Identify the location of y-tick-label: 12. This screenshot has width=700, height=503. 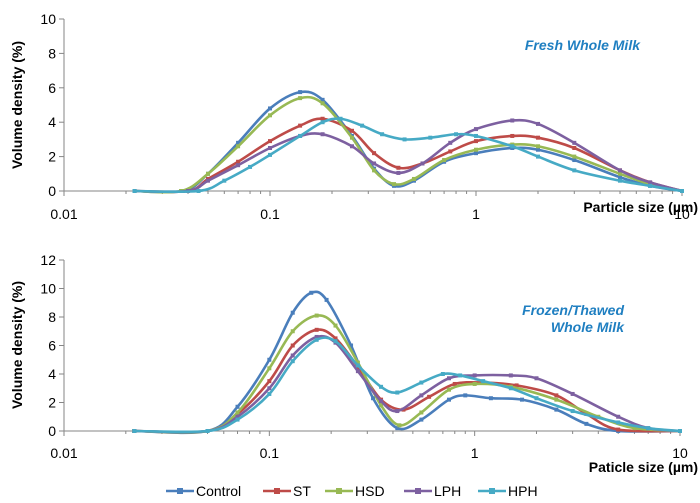
(48, 260).